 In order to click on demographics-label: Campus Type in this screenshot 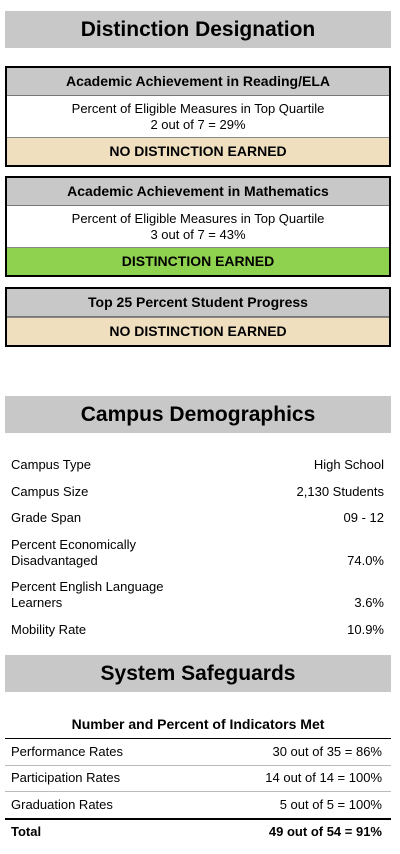, I will do `click(51, 464)`.